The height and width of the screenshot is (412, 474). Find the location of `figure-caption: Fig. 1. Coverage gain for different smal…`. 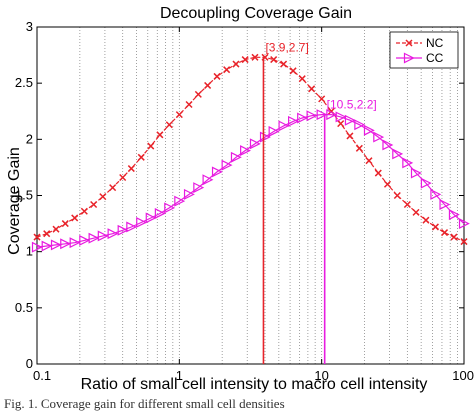

figure-caption: Fig. 1. Coverage gain for different smal… is located at coordinates (144, 403).